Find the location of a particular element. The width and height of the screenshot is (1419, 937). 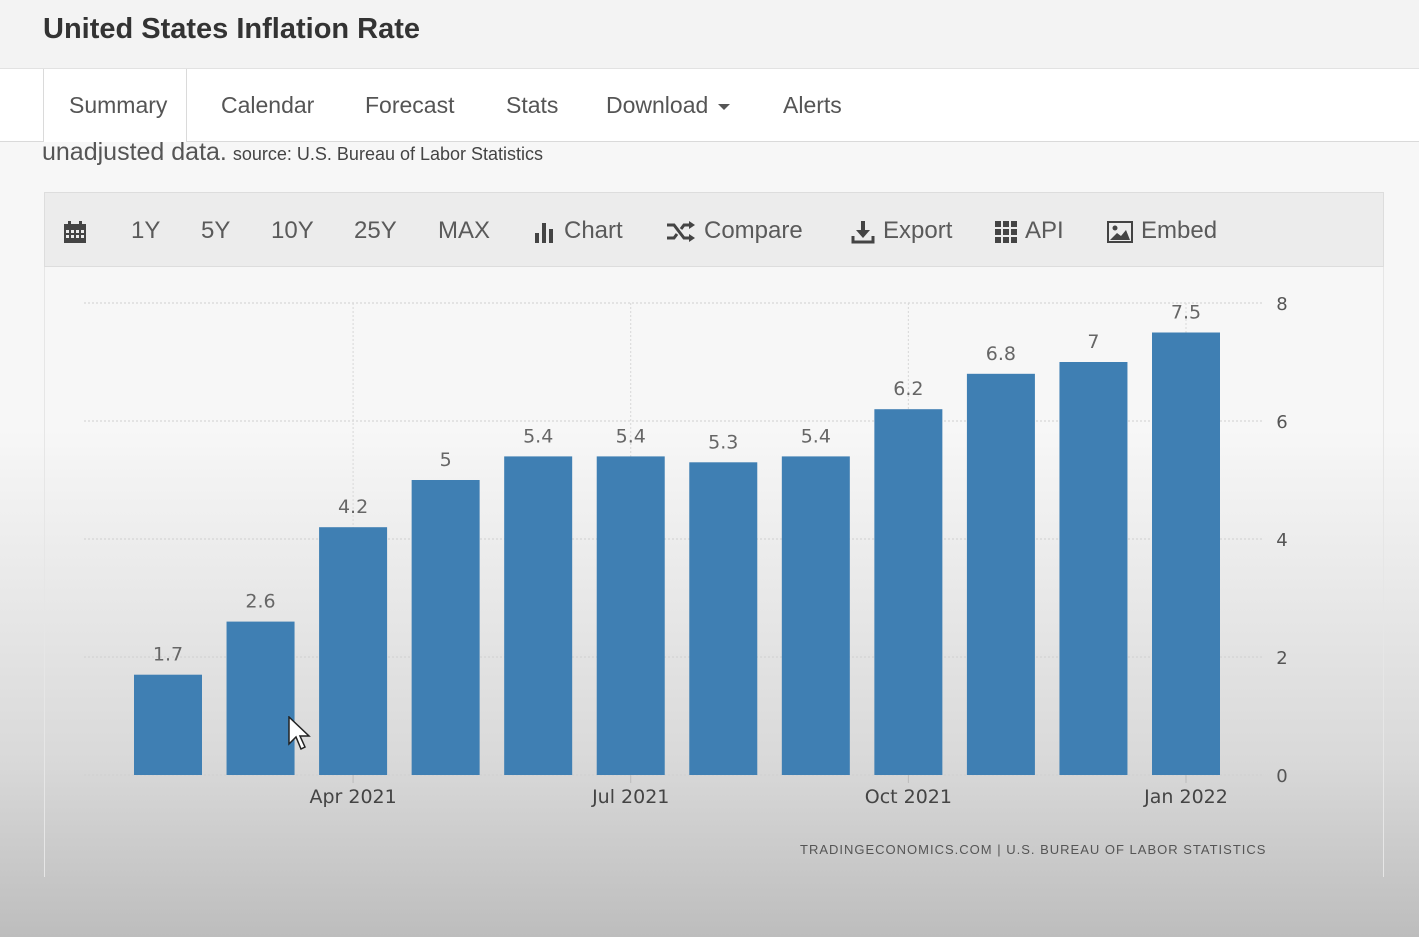

bar-value-label: 1.7 is located at coordinates (168, 655).